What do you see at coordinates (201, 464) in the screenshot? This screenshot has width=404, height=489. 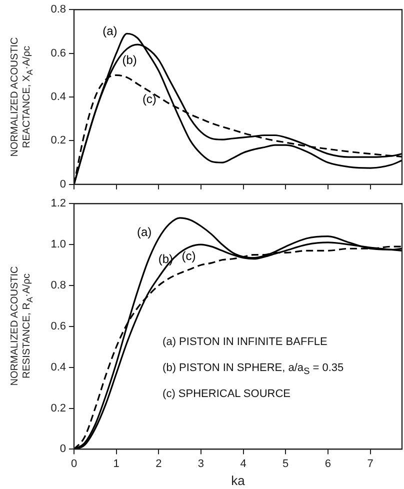 I see `x-tick-label: 3` at bounding box center [201, 464].